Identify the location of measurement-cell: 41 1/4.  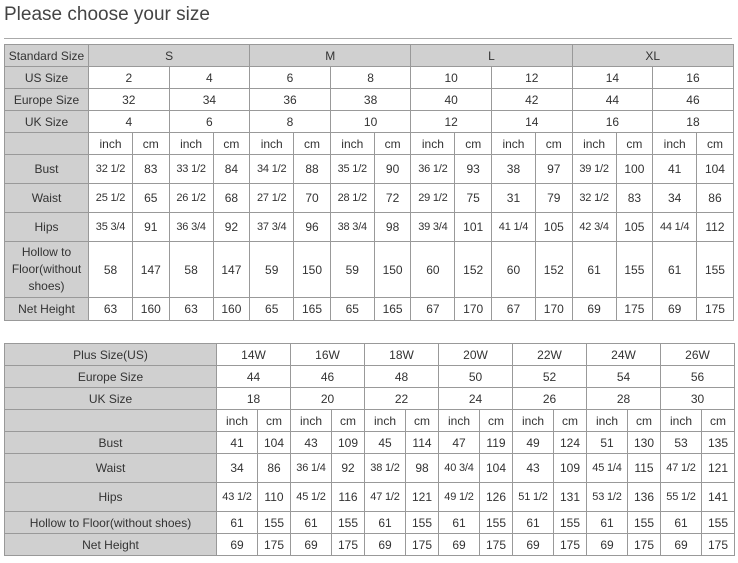
(513, 227).